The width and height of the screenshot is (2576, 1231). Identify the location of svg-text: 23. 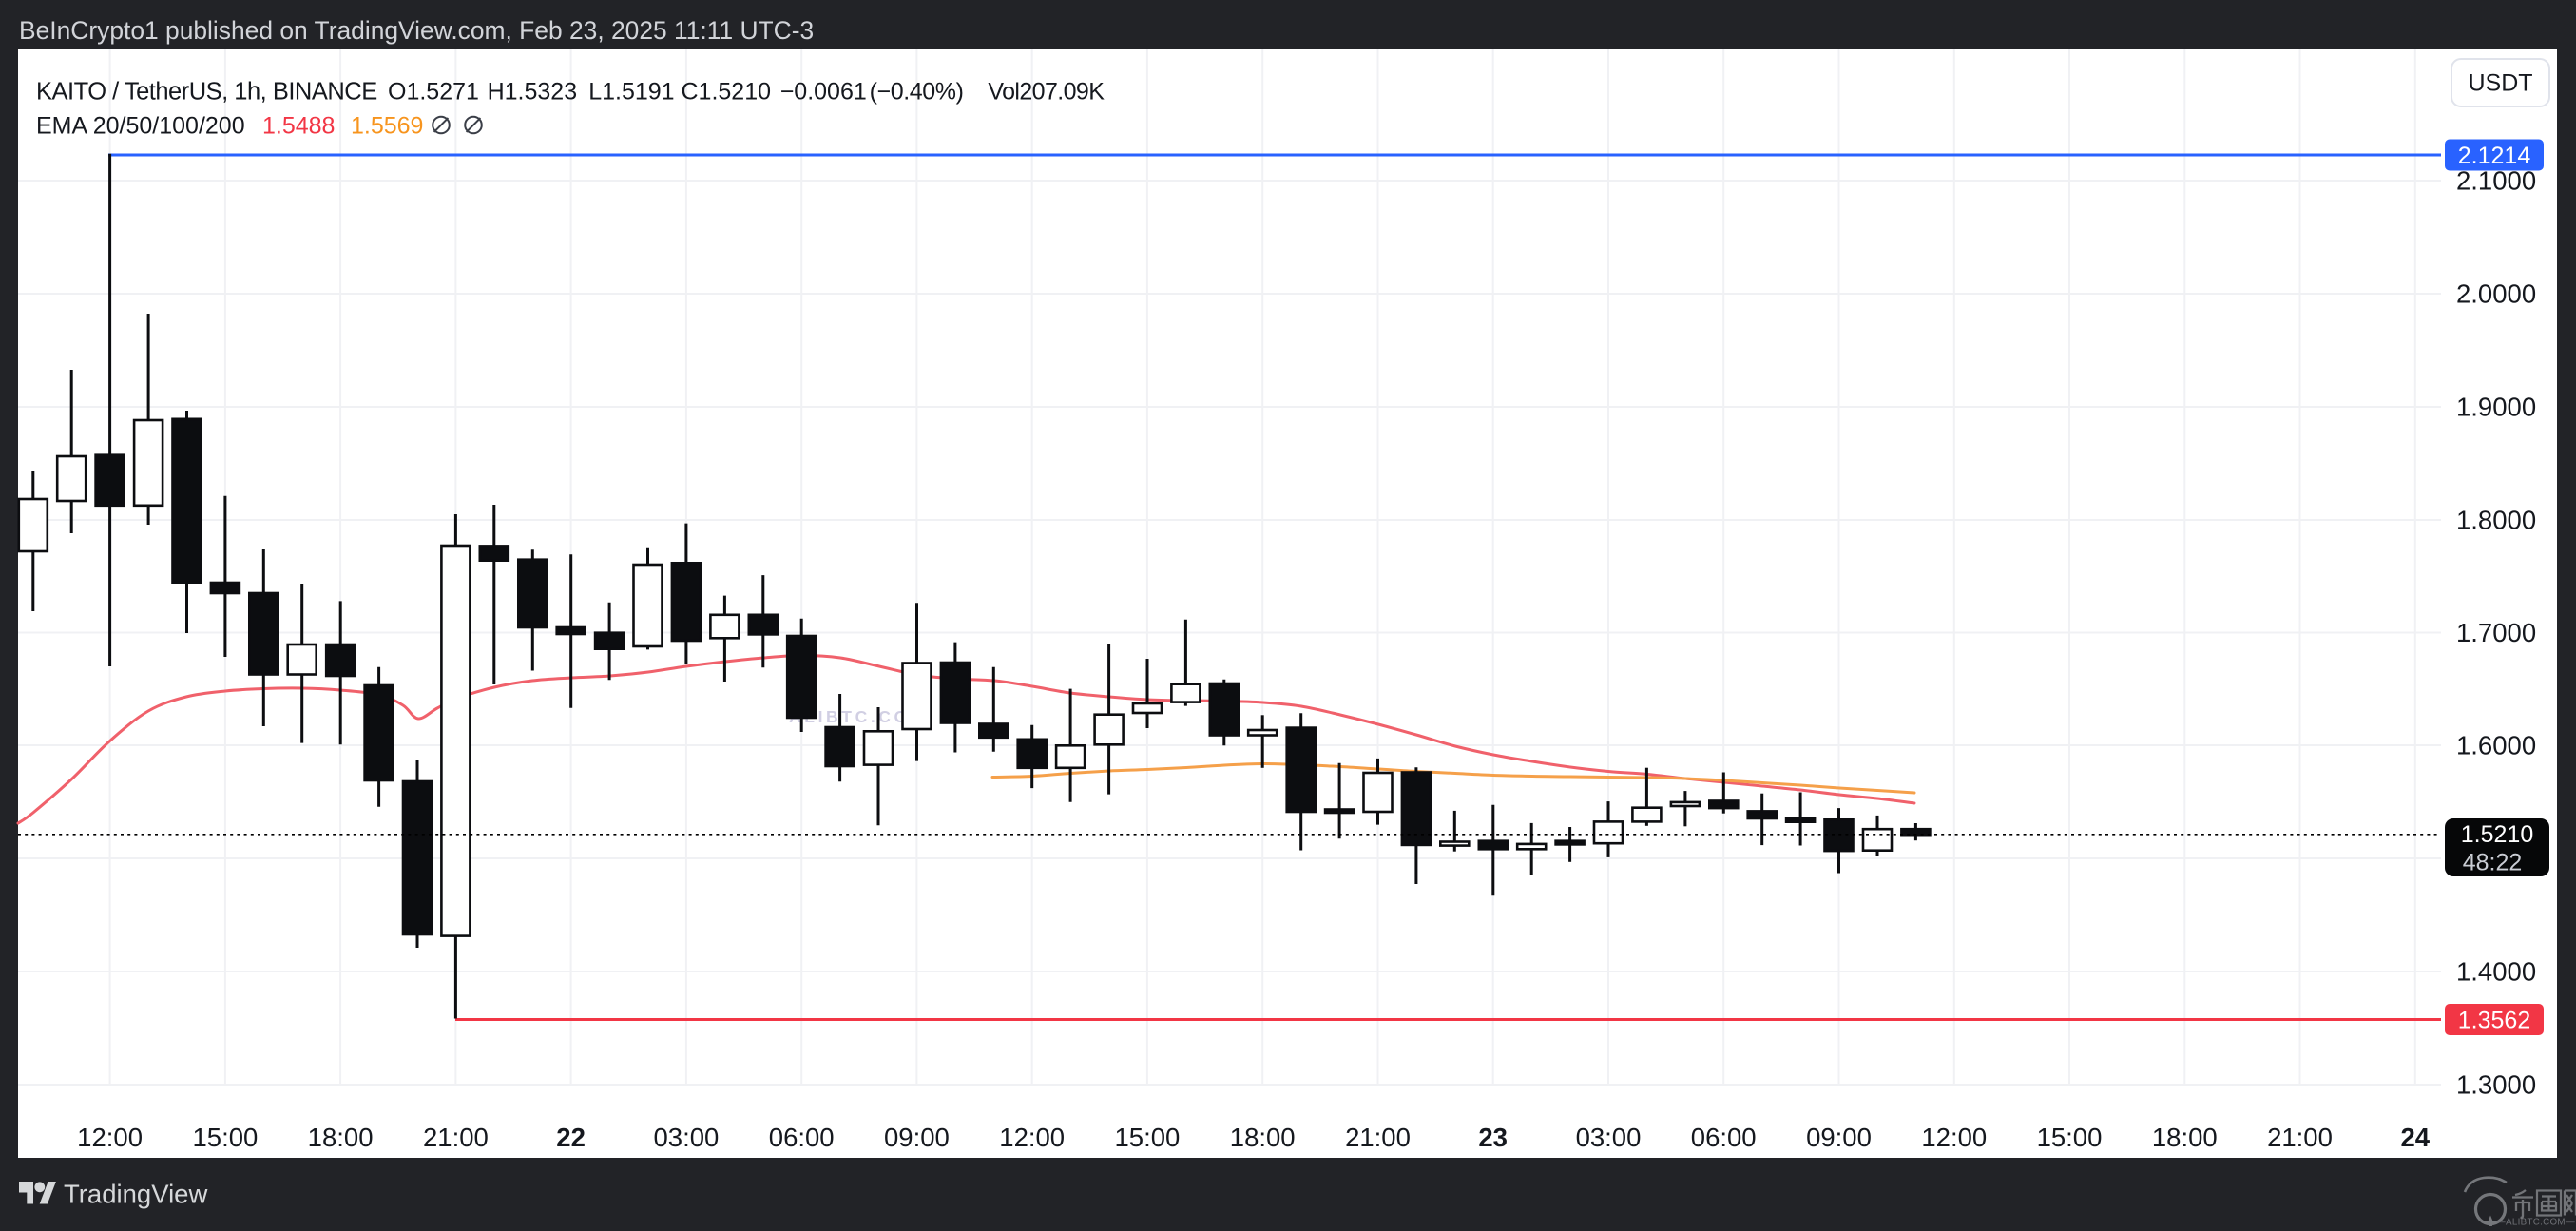
(1493, 1138).